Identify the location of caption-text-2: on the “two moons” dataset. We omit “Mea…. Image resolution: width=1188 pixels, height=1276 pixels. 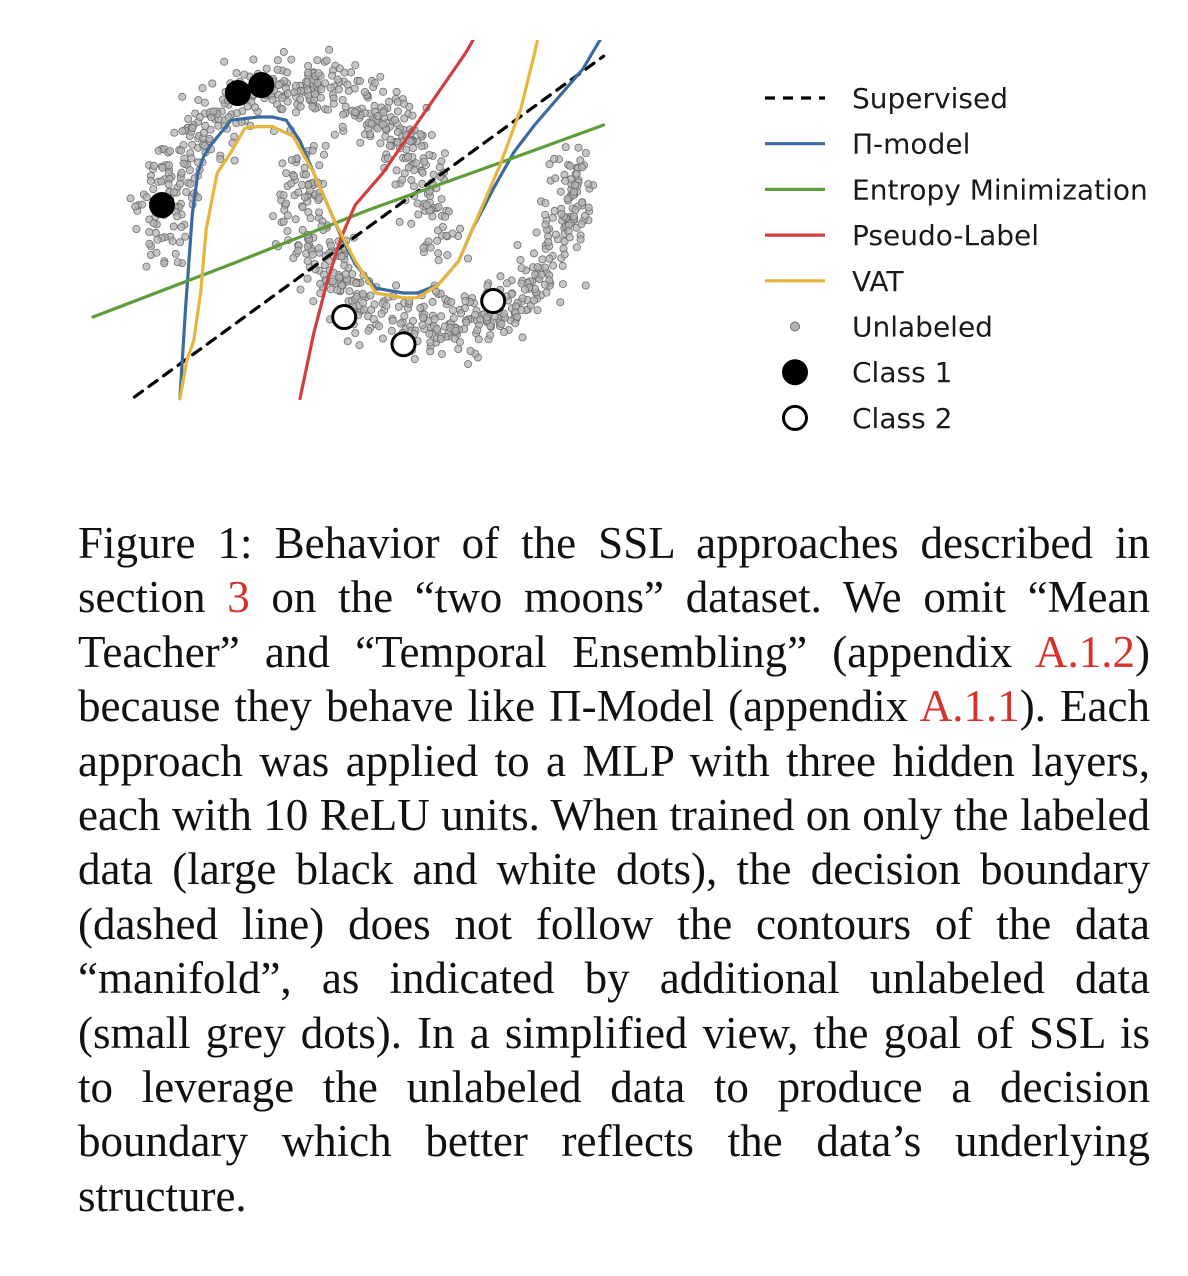
(614, 624).